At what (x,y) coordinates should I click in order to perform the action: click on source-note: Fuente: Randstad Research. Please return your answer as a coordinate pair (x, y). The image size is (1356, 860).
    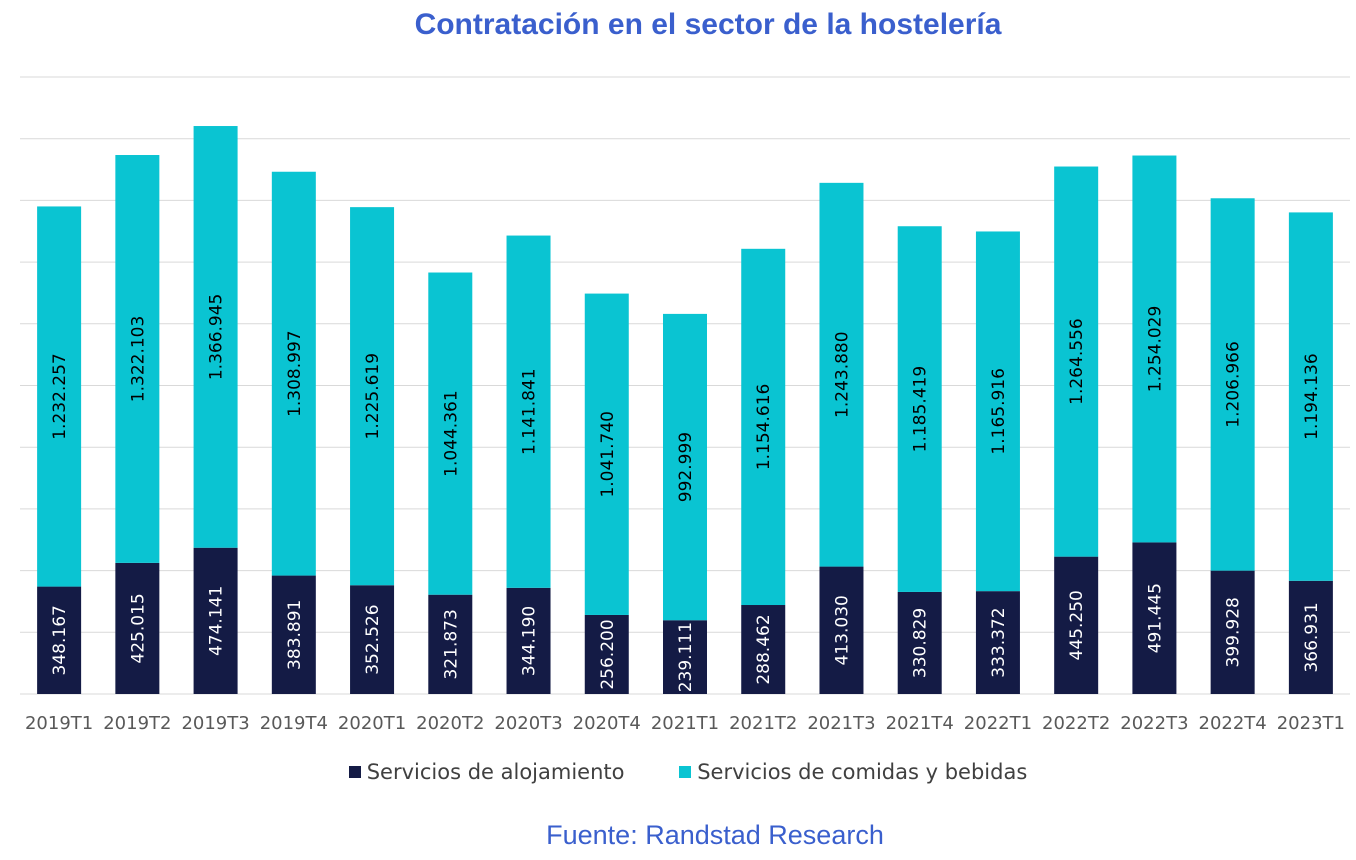
    Looking at the image, I should click on (715, 835).